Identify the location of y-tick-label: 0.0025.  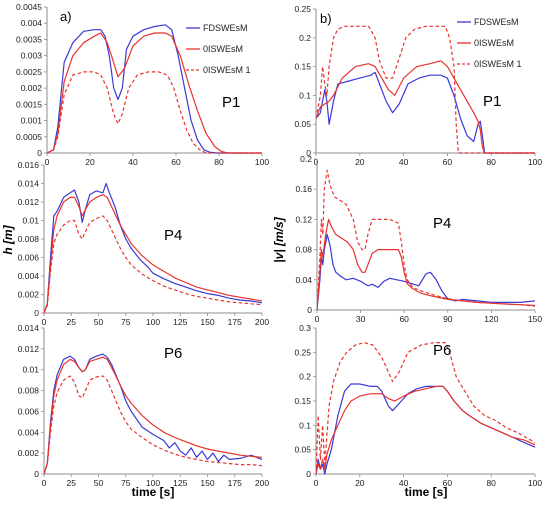
(29, 72).